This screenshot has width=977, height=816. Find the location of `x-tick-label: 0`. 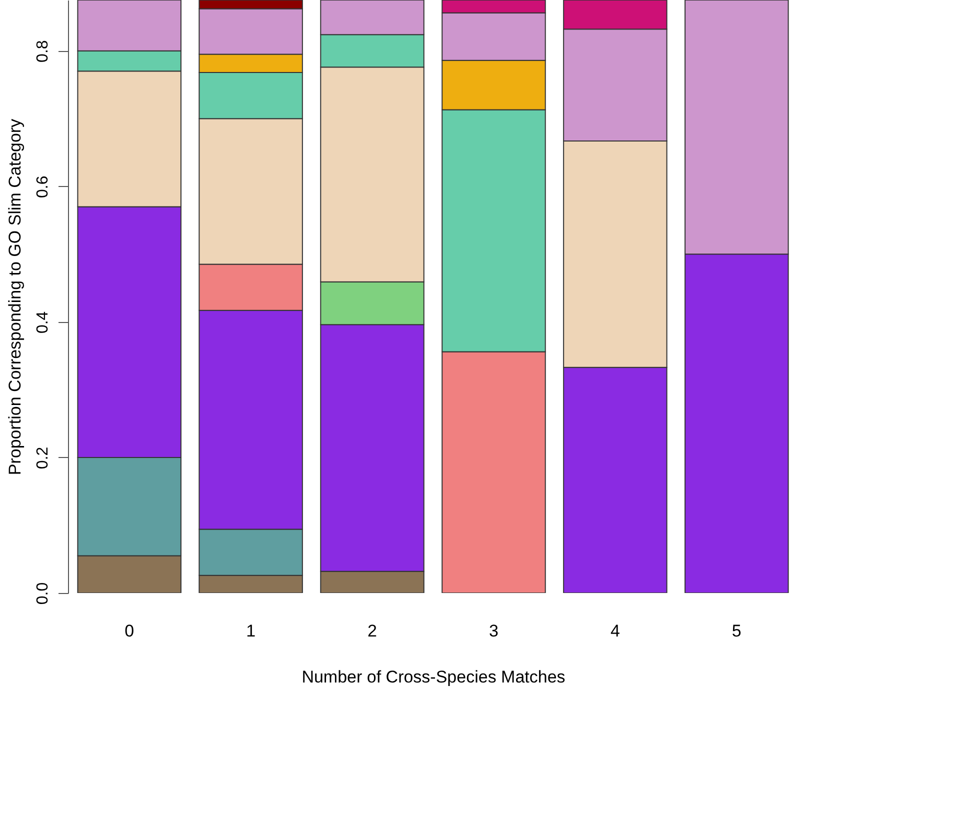

x-tick-label: 0 is located at coordinates (129, 631).